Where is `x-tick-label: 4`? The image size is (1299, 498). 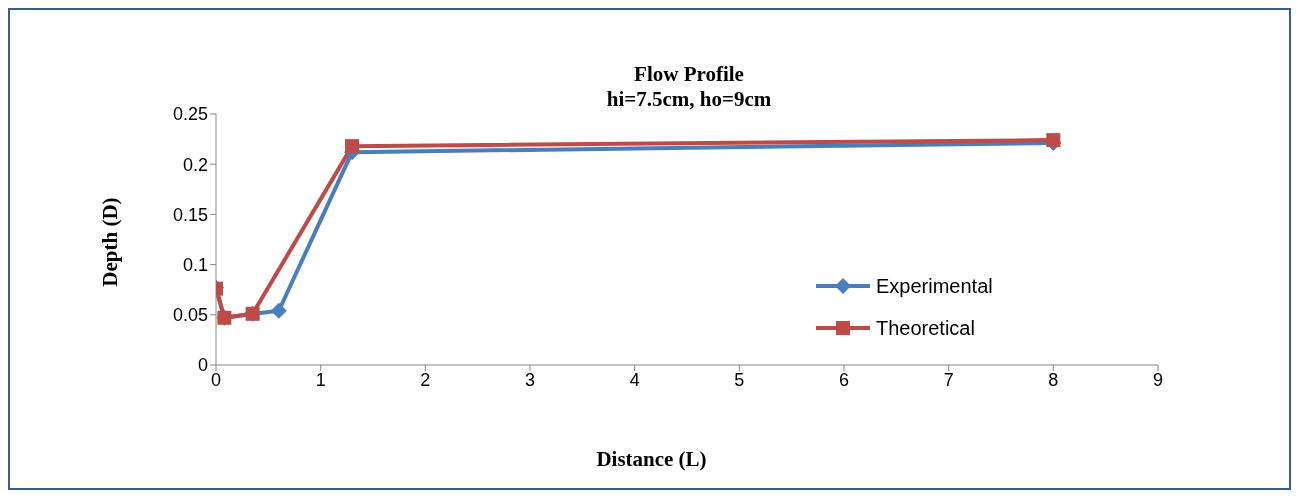
x-tick-label: 4 is located at coordinates (634, 379).